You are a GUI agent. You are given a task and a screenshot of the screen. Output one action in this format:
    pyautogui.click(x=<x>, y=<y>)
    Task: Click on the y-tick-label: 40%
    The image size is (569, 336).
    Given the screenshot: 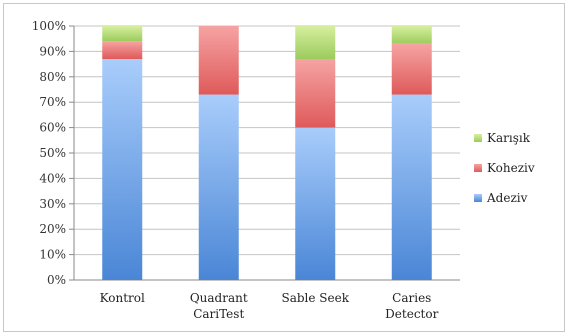 What is the action you would take?
    pyautogui.click(x=52, y=178)
    